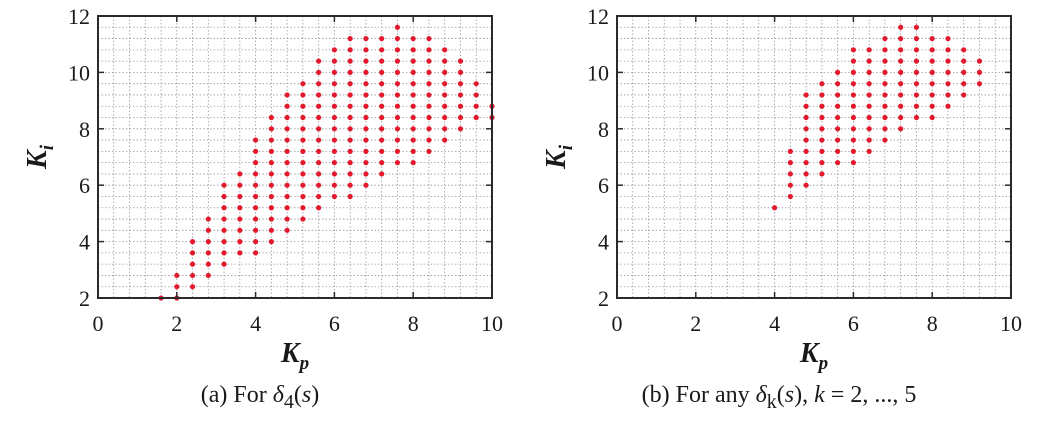 This screenshot has width=1039, height=425. Describe the element at coordinates (598, 16) in the screenshot. I see `y-tick-label: 12` at that location.